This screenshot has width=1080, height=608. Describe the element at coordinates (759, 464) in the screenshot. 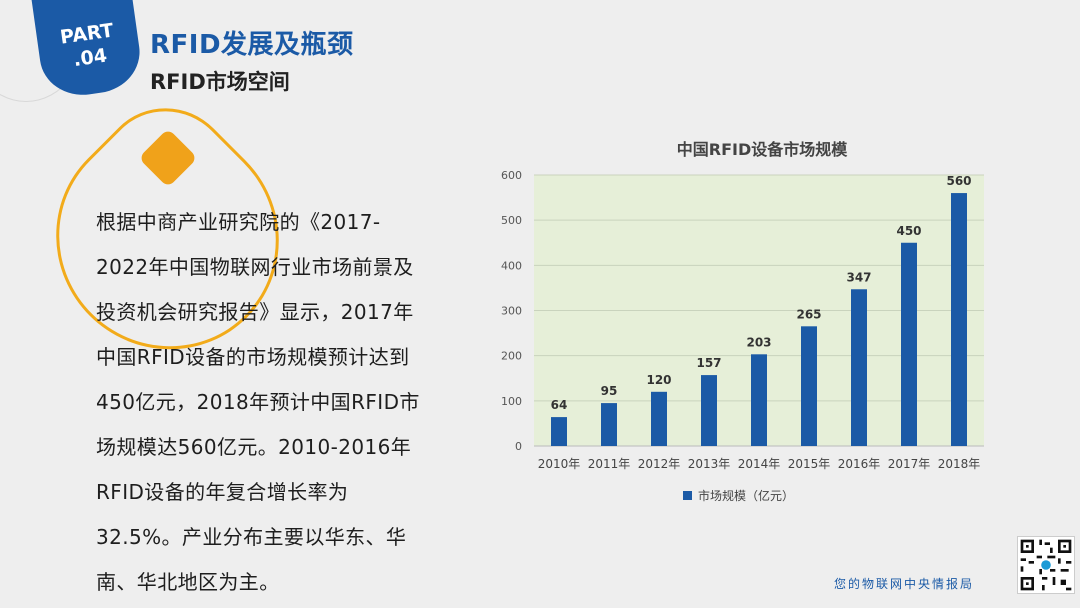

I see `x-tick-label: 2014年` at that location.